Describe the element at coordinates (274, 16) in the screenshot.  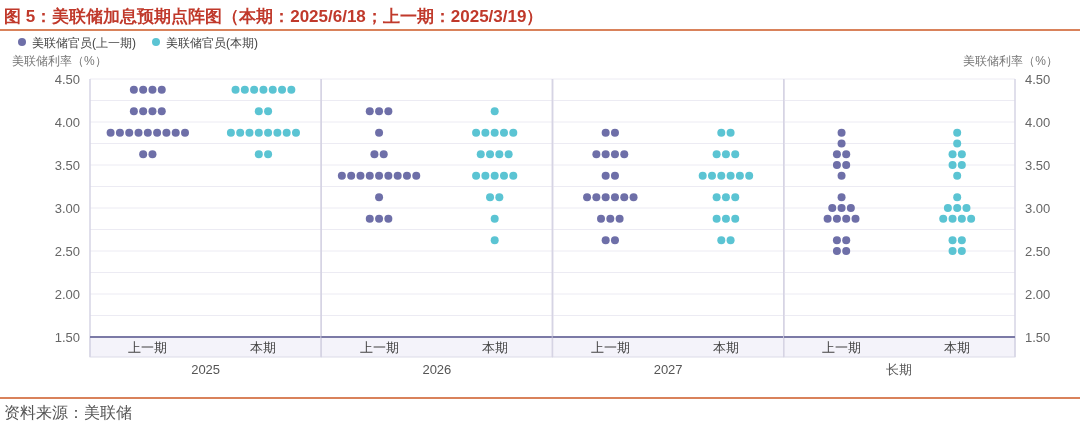
I see `chart-title: 图 5：美联储加息预期点阵图（本期：2025/6/18；上一期：2025/3/19）` at that location.